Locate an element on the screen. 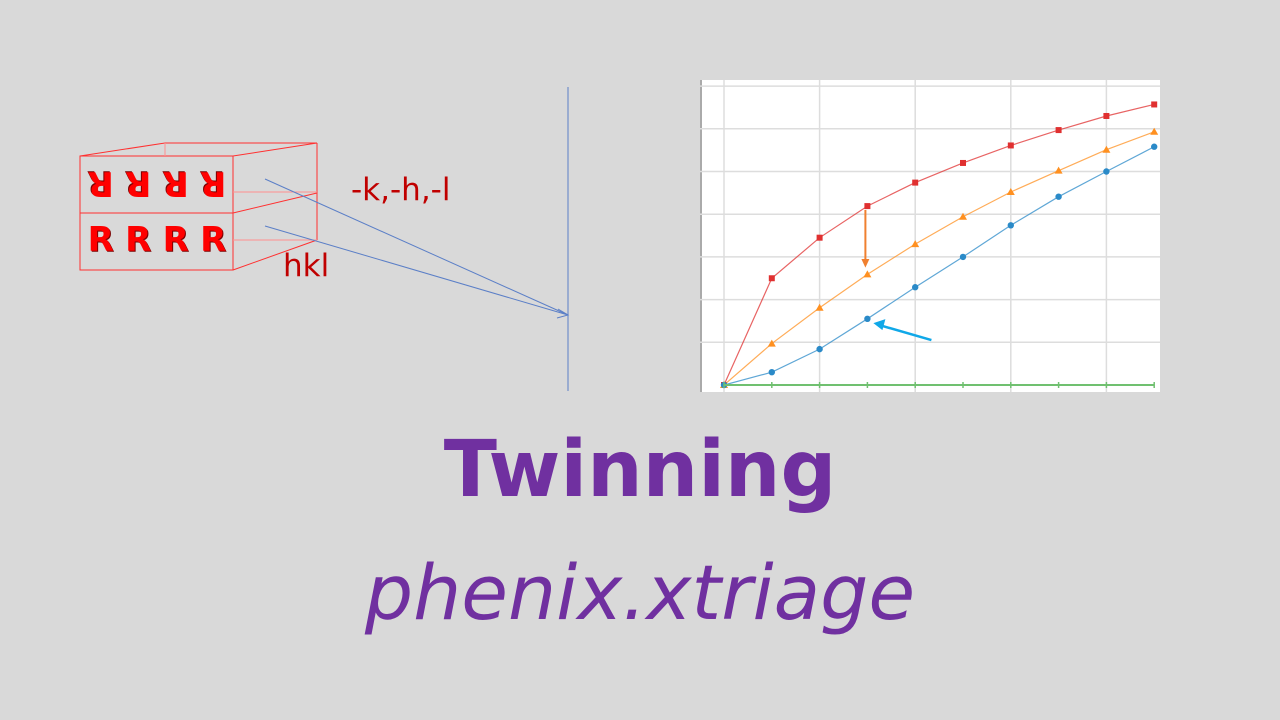 This screenshot has height=720, width=1280. slide-title: Twinning is located at coordinates (640, 470).